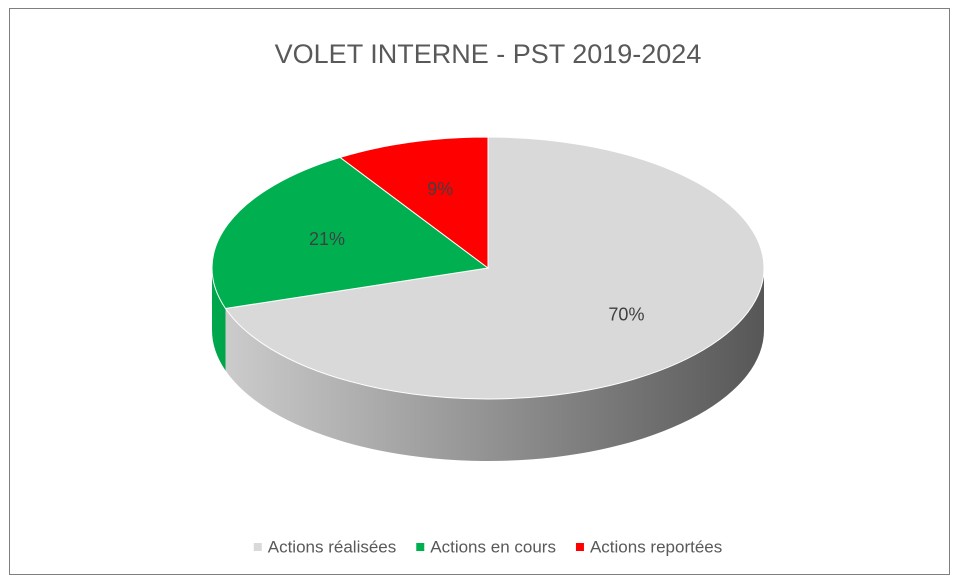 This screenshot has height=581, width=956. What do you see at coordinates (656, 546) in the screenshot?
I see `legend-label: Actions reportées` at bounding box center [656, 546].